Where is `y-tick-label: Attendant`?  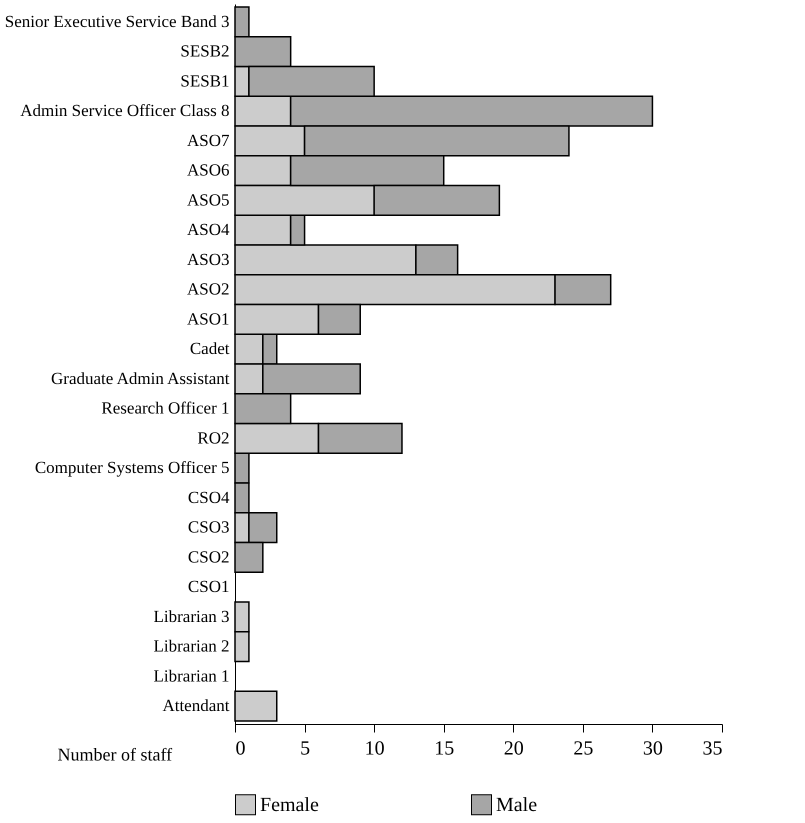
y-tick-label: Attendant is located at coordinates (196, 706).